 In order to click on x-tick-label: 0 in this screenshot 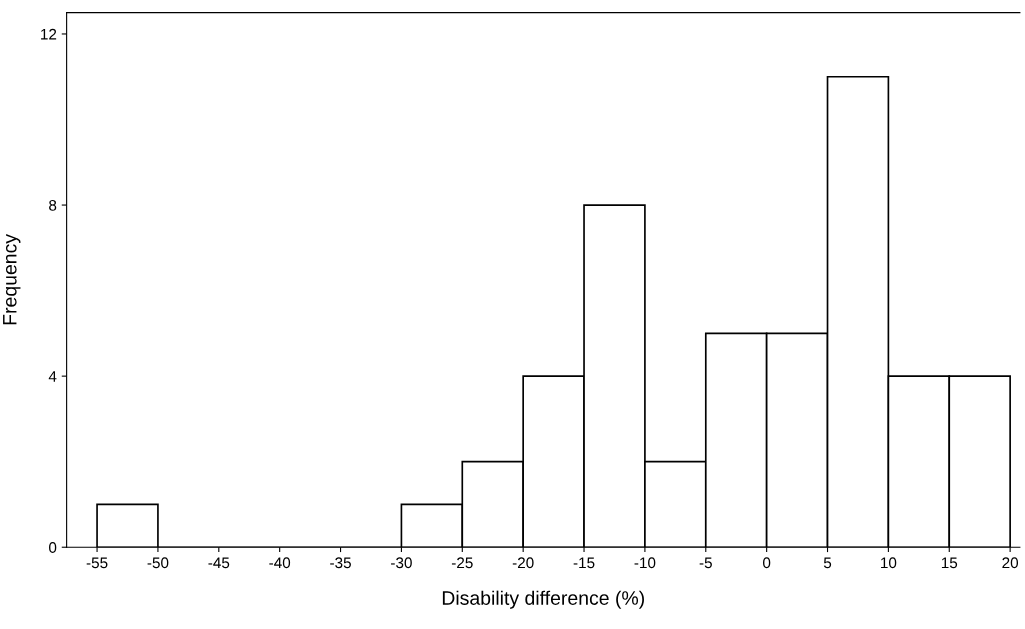, I will do `click(767, 563)`.